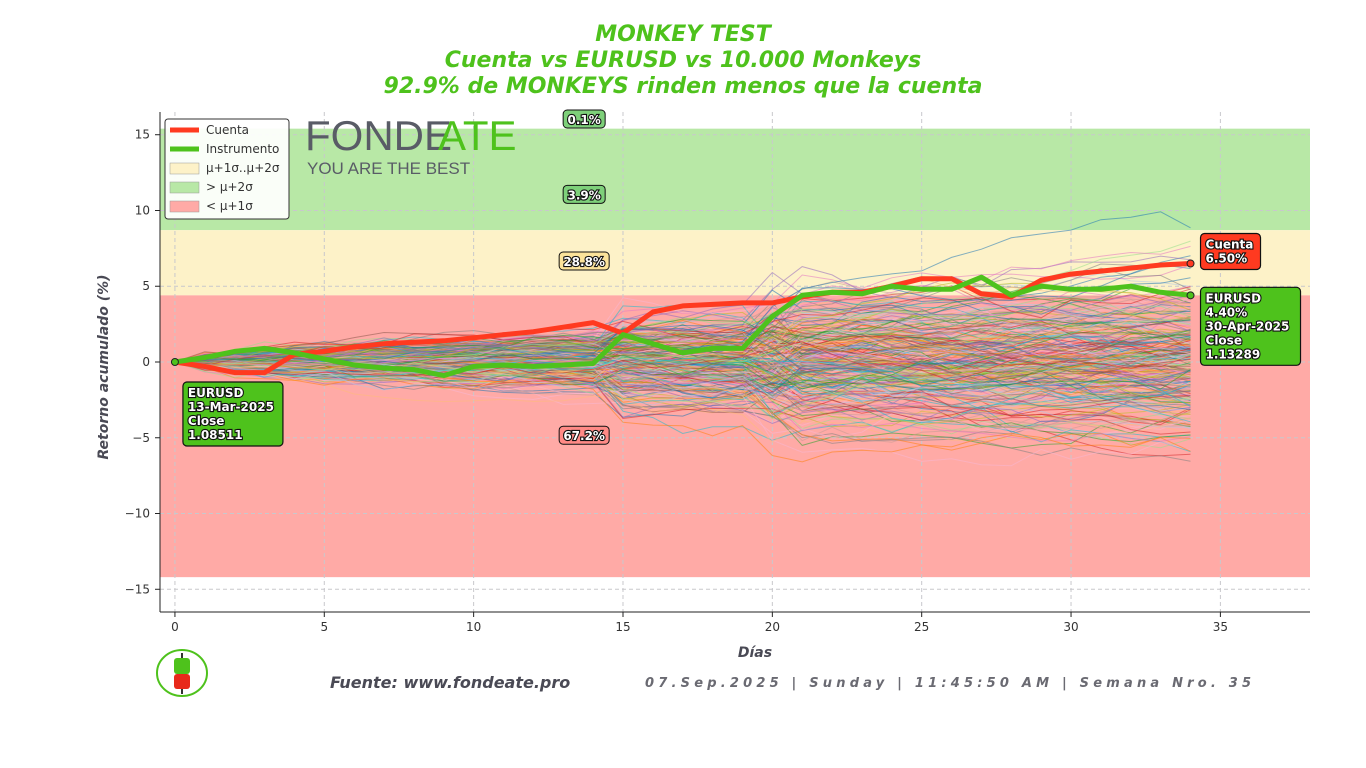 This screenshot has width=1366, height=768. Describe the element at coordinates (388, 168) in the screenshot. I see `watermark-tagline: YOU ARE THE BEST` at that location.